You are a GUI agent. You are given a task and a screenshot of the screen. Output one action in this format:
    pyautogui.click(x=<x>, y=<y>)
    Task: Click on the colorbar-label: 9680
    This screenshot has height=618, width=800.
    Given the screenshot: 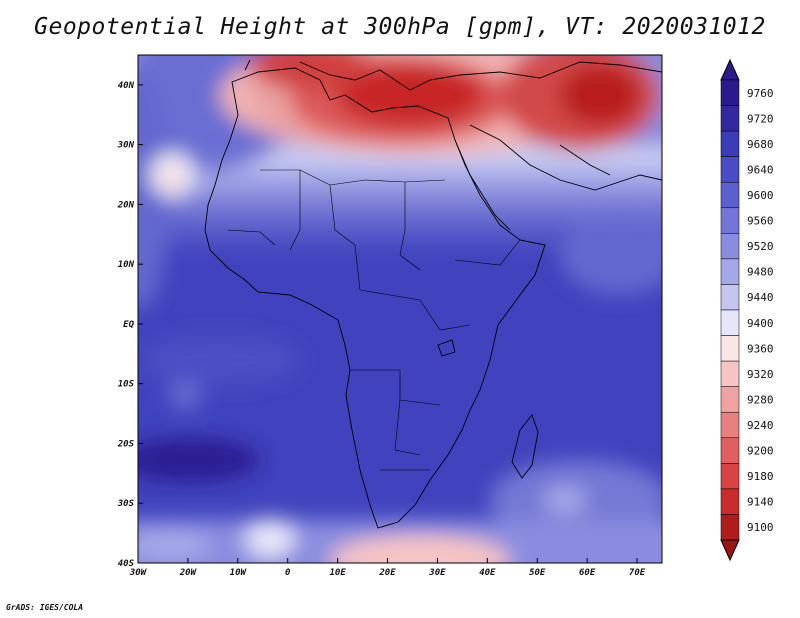 What is the action you would take?
    pyautogui.click(x=760, y=144)
    